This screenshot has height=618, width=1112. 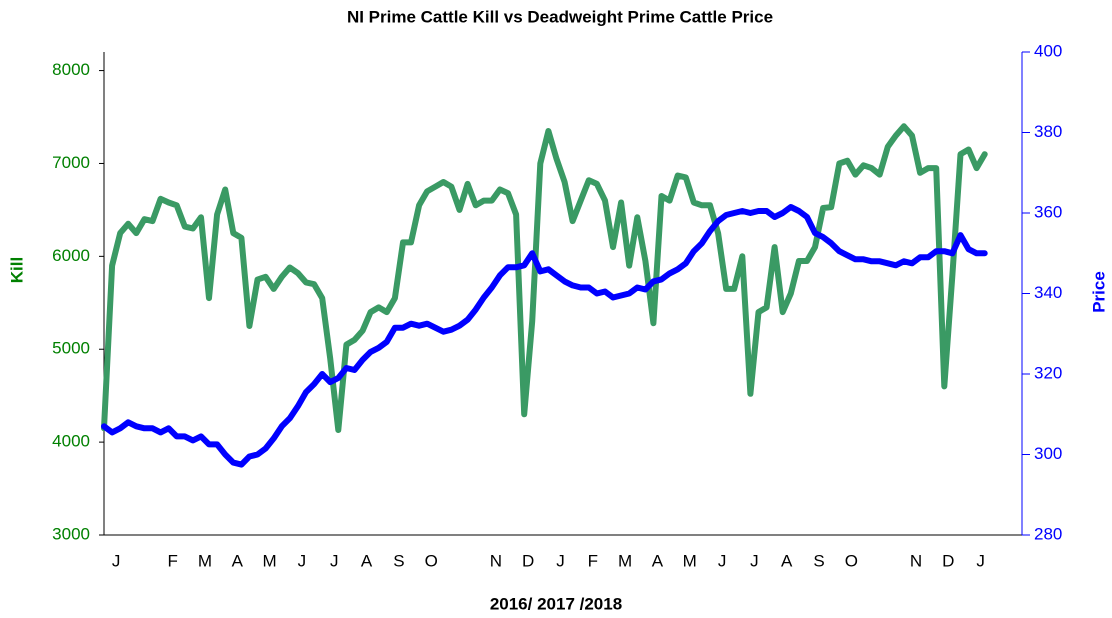 I want to click on y2-tick-label: 300, so click(x=1048, y=453).